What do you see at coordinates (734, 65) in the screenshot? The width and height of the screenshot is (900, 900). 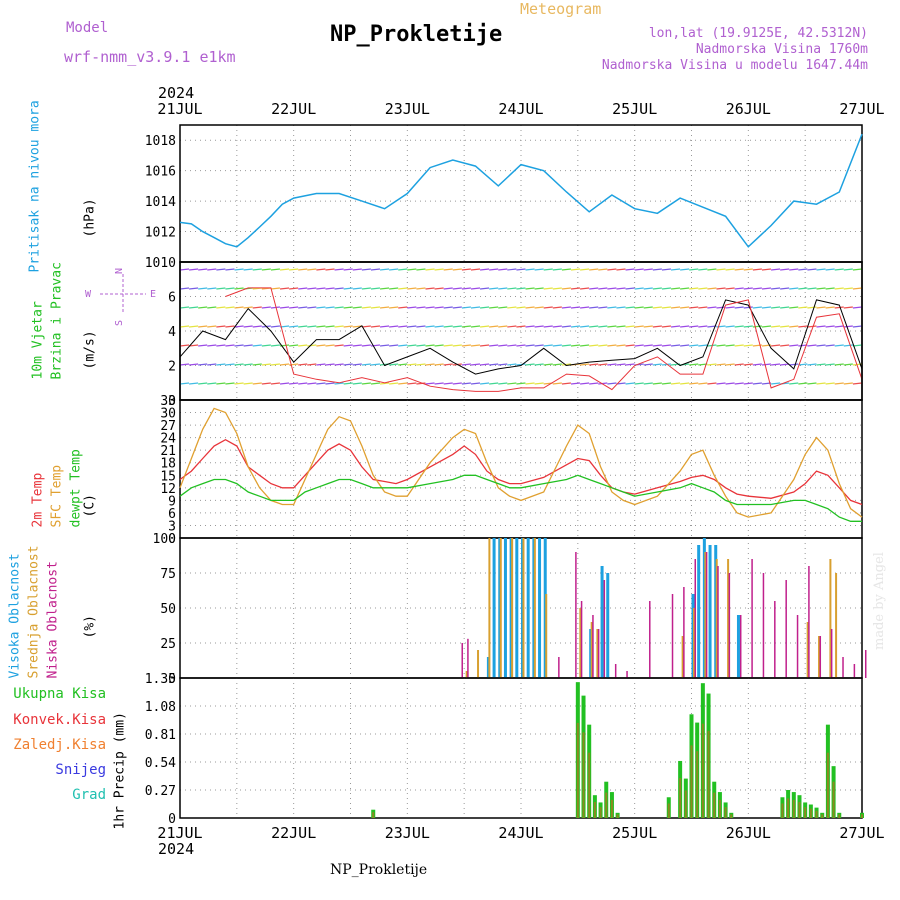 I see `model-elevation-text: Nadmorska Visina u modelu 1647.44m` at bounding box center [734, 65].